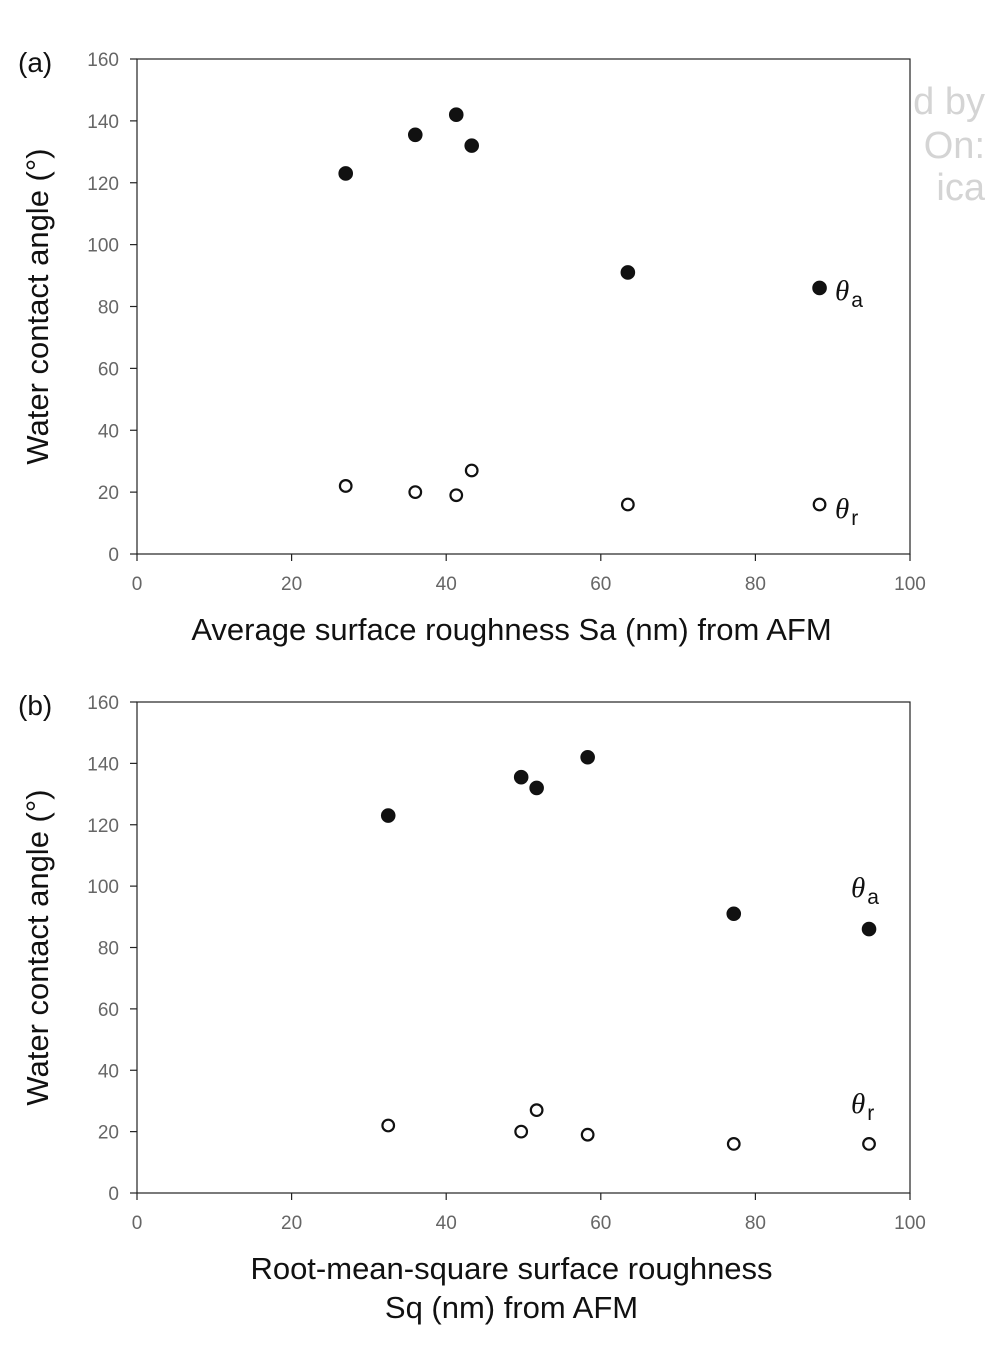 The image size is (985, 1363). I want to click on watermark-text: On:, so click(954, 146).